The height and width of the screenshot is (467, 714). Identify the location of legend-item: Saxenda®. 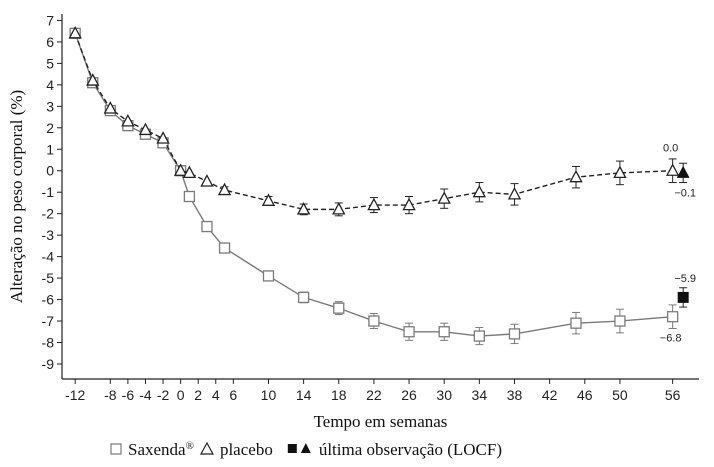
(152, 449).